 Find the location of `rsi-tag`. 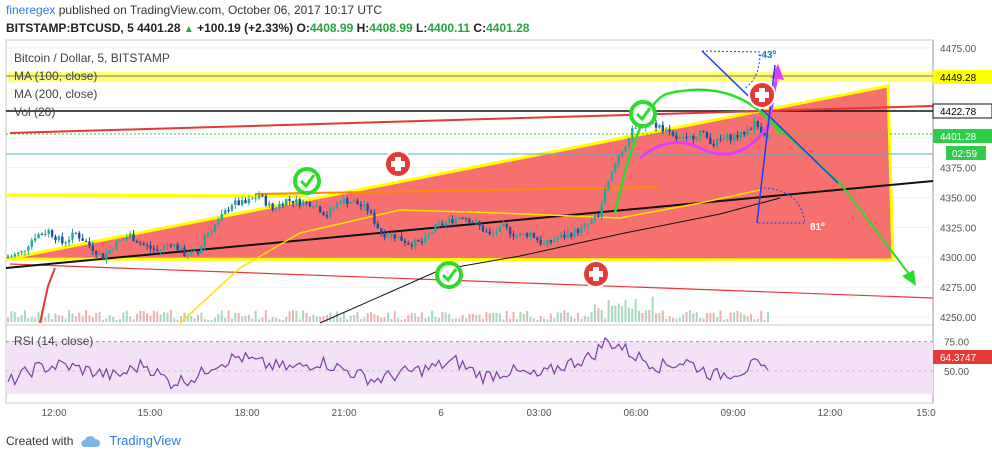

rsi-tag is located at coordinates (962, 357).